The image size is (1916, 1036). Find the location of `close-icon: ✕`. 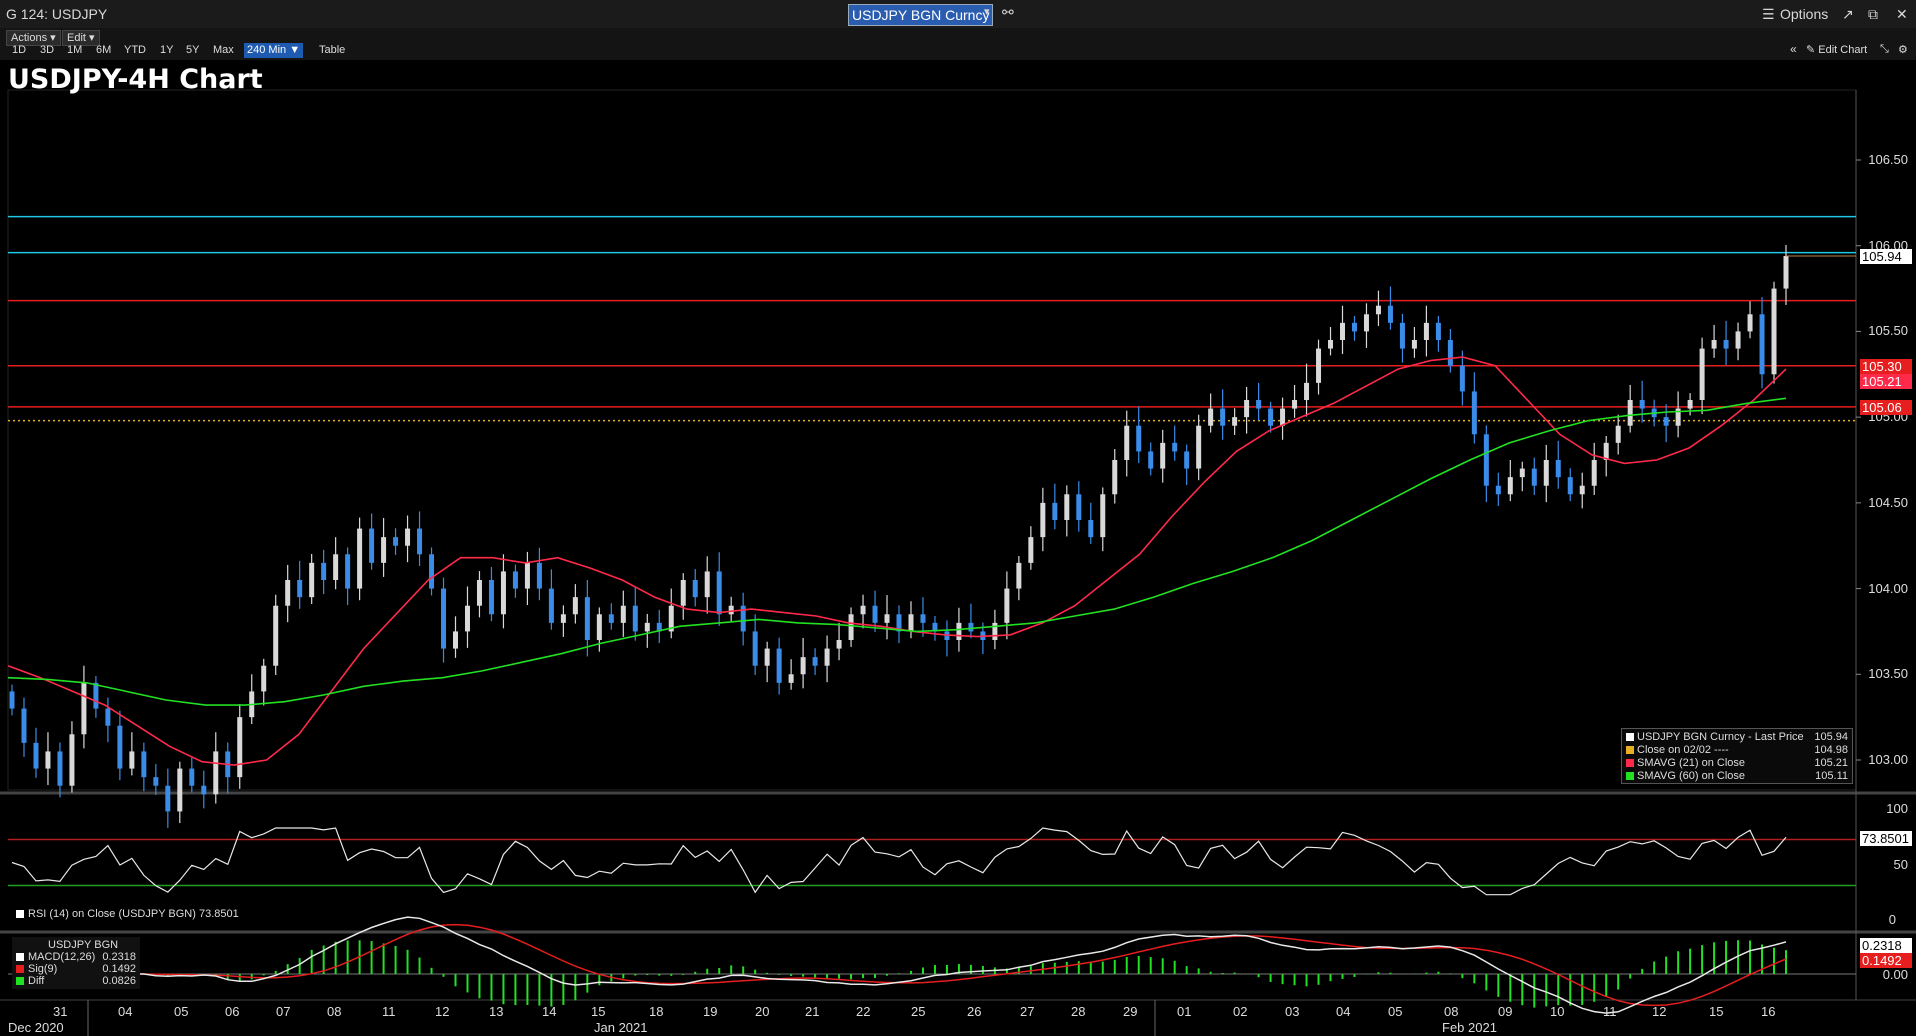

close-icon: ✕ is located at coordinates (1902, 14).